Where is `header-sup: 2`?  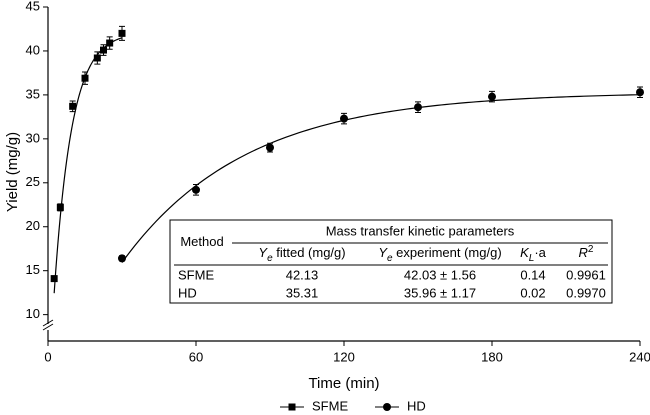 header-sup: 2 is located at coordinates (591, 249).